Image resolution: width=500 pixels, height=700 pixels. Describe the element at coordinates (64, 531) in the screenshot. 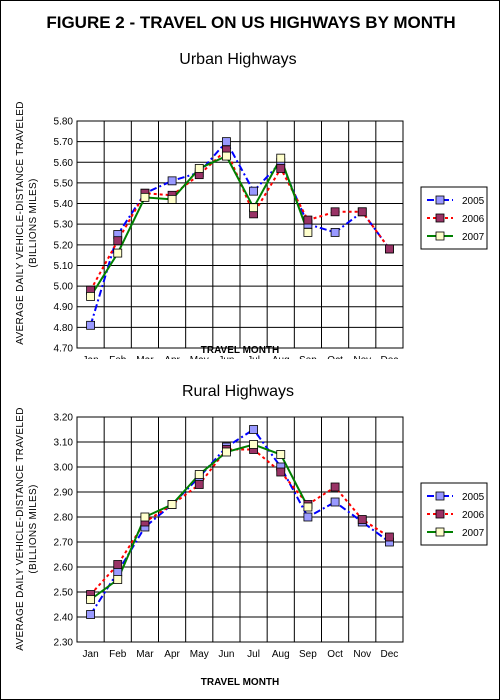

I see `y-tick-labels: 2.30 2.40 2.50 2.60 2.70 2.80 2.90 3.00 3.10 3.20` at that location.